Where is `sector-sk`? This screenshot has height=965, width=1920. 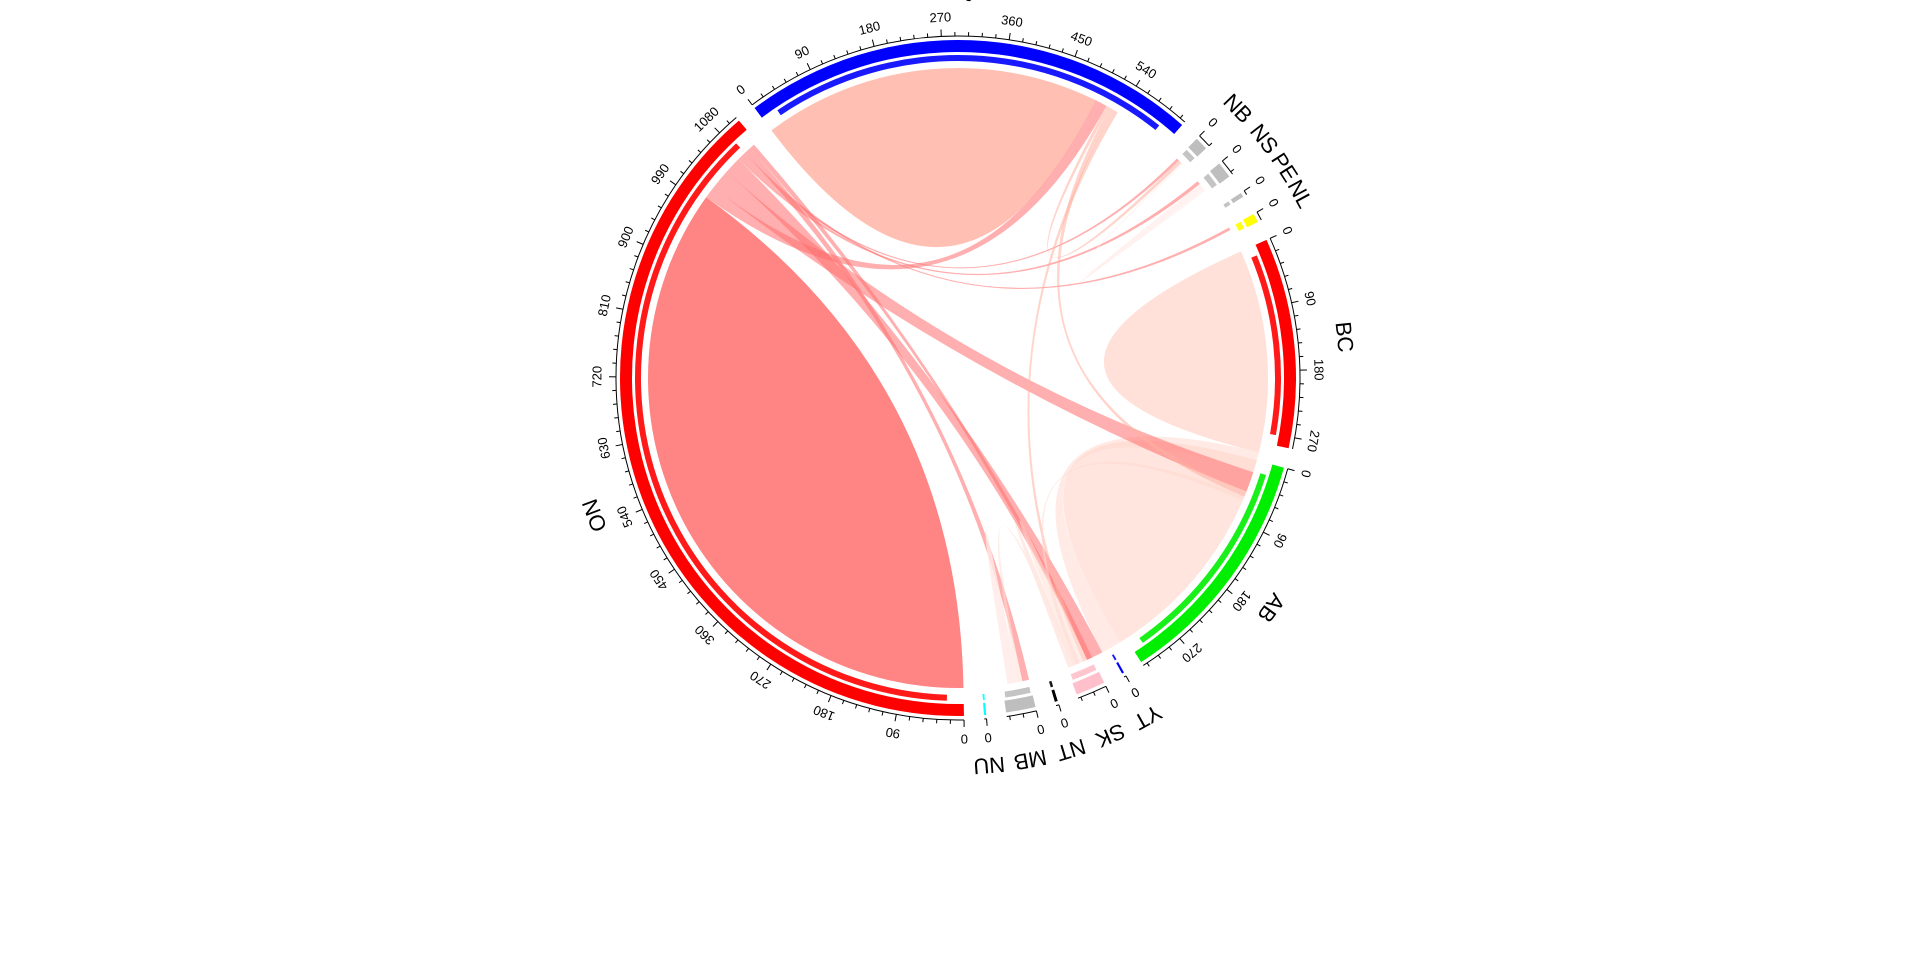 sector-sk is located at coordinates (1090, 682).